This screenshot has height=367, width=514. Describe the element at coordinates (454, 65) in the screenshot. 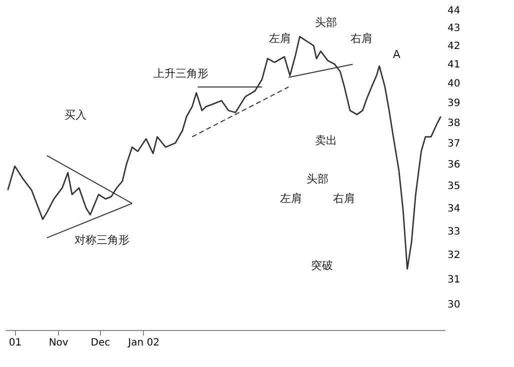

I see `y-tick-label: 41` at that location.